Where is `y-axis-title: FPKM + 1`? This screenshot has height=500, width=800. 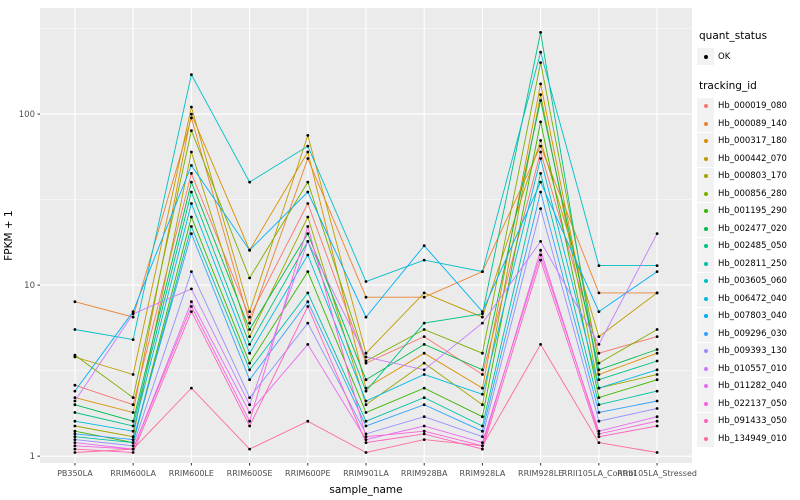
y-axis-title: FPKM + 1 is located at coordinates (9, 235).